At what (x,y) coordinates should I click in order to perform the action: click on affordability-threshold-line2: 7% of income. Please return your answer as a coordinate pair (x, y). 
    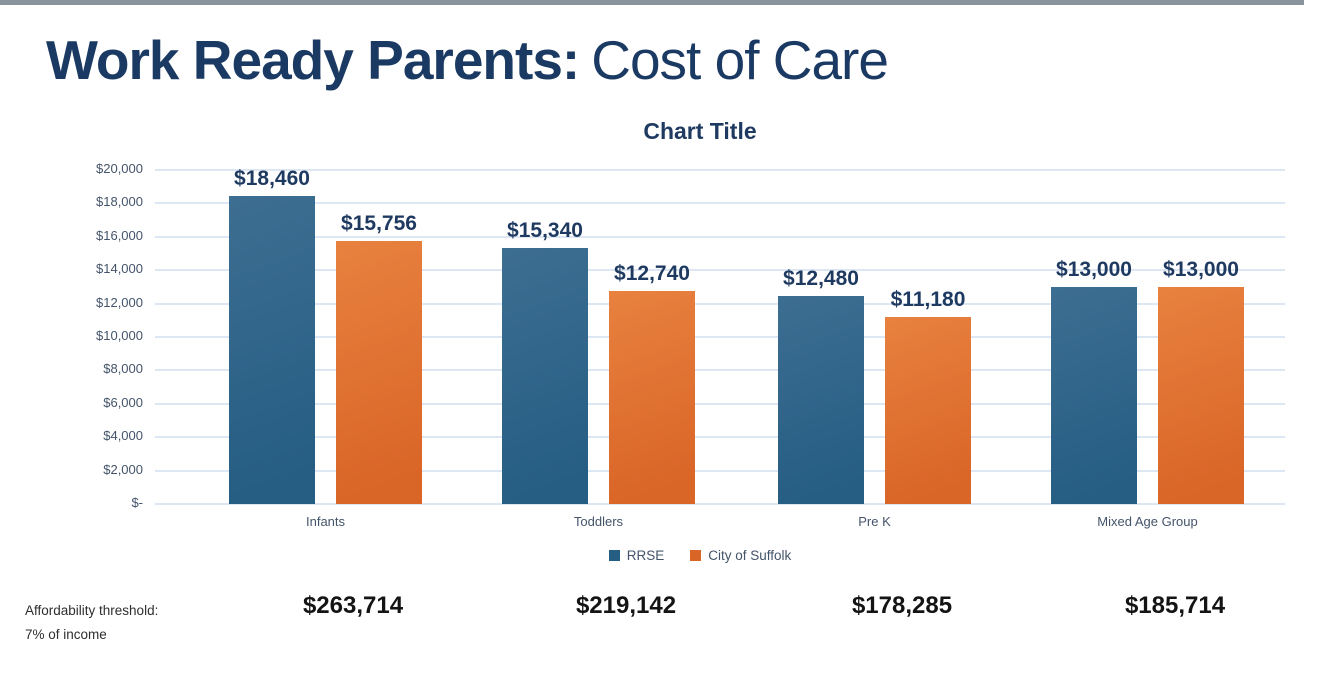
    Looking at the image, I should click on (66, 634).